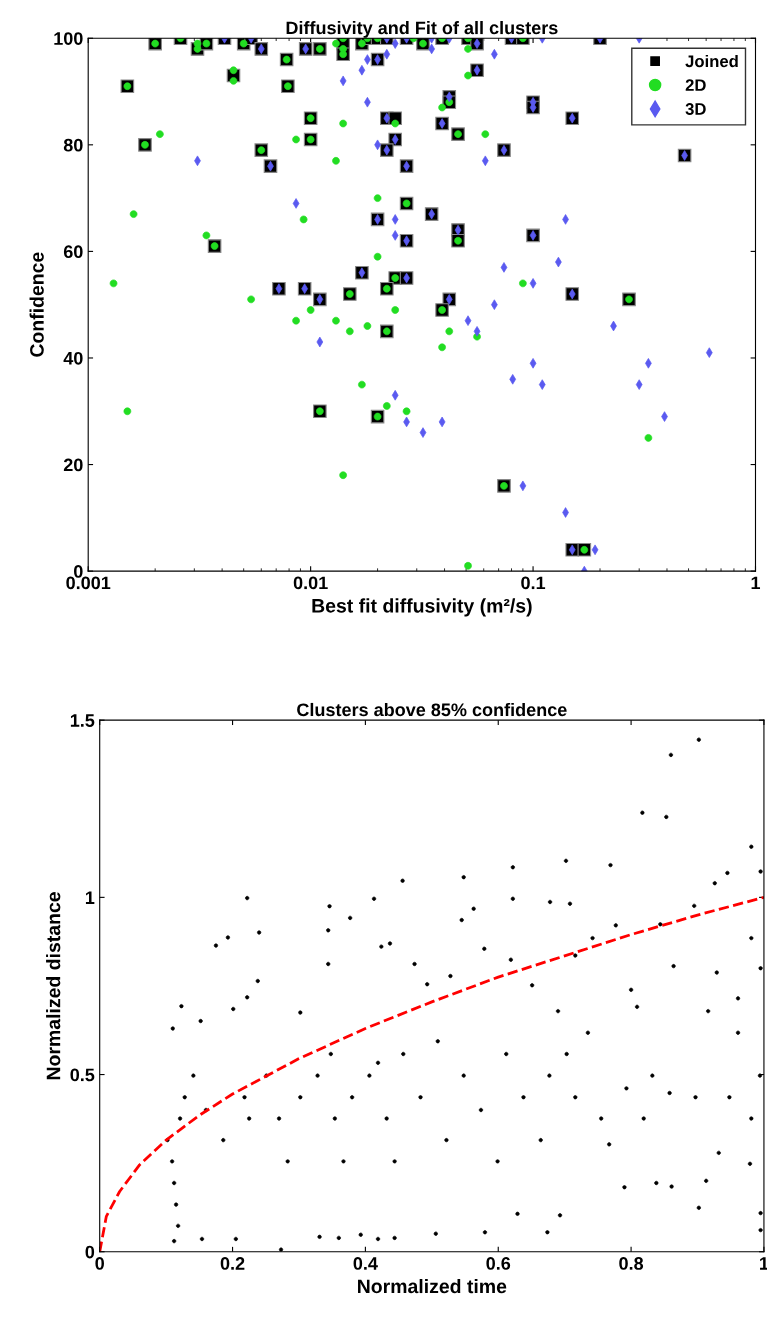 Image resolution: width=767 pixels, height=1319 pixels. What do you see at coordinates (695, 109) in the screenshot?
I see `legend-label: 3D` at bounding box center [695, 109].